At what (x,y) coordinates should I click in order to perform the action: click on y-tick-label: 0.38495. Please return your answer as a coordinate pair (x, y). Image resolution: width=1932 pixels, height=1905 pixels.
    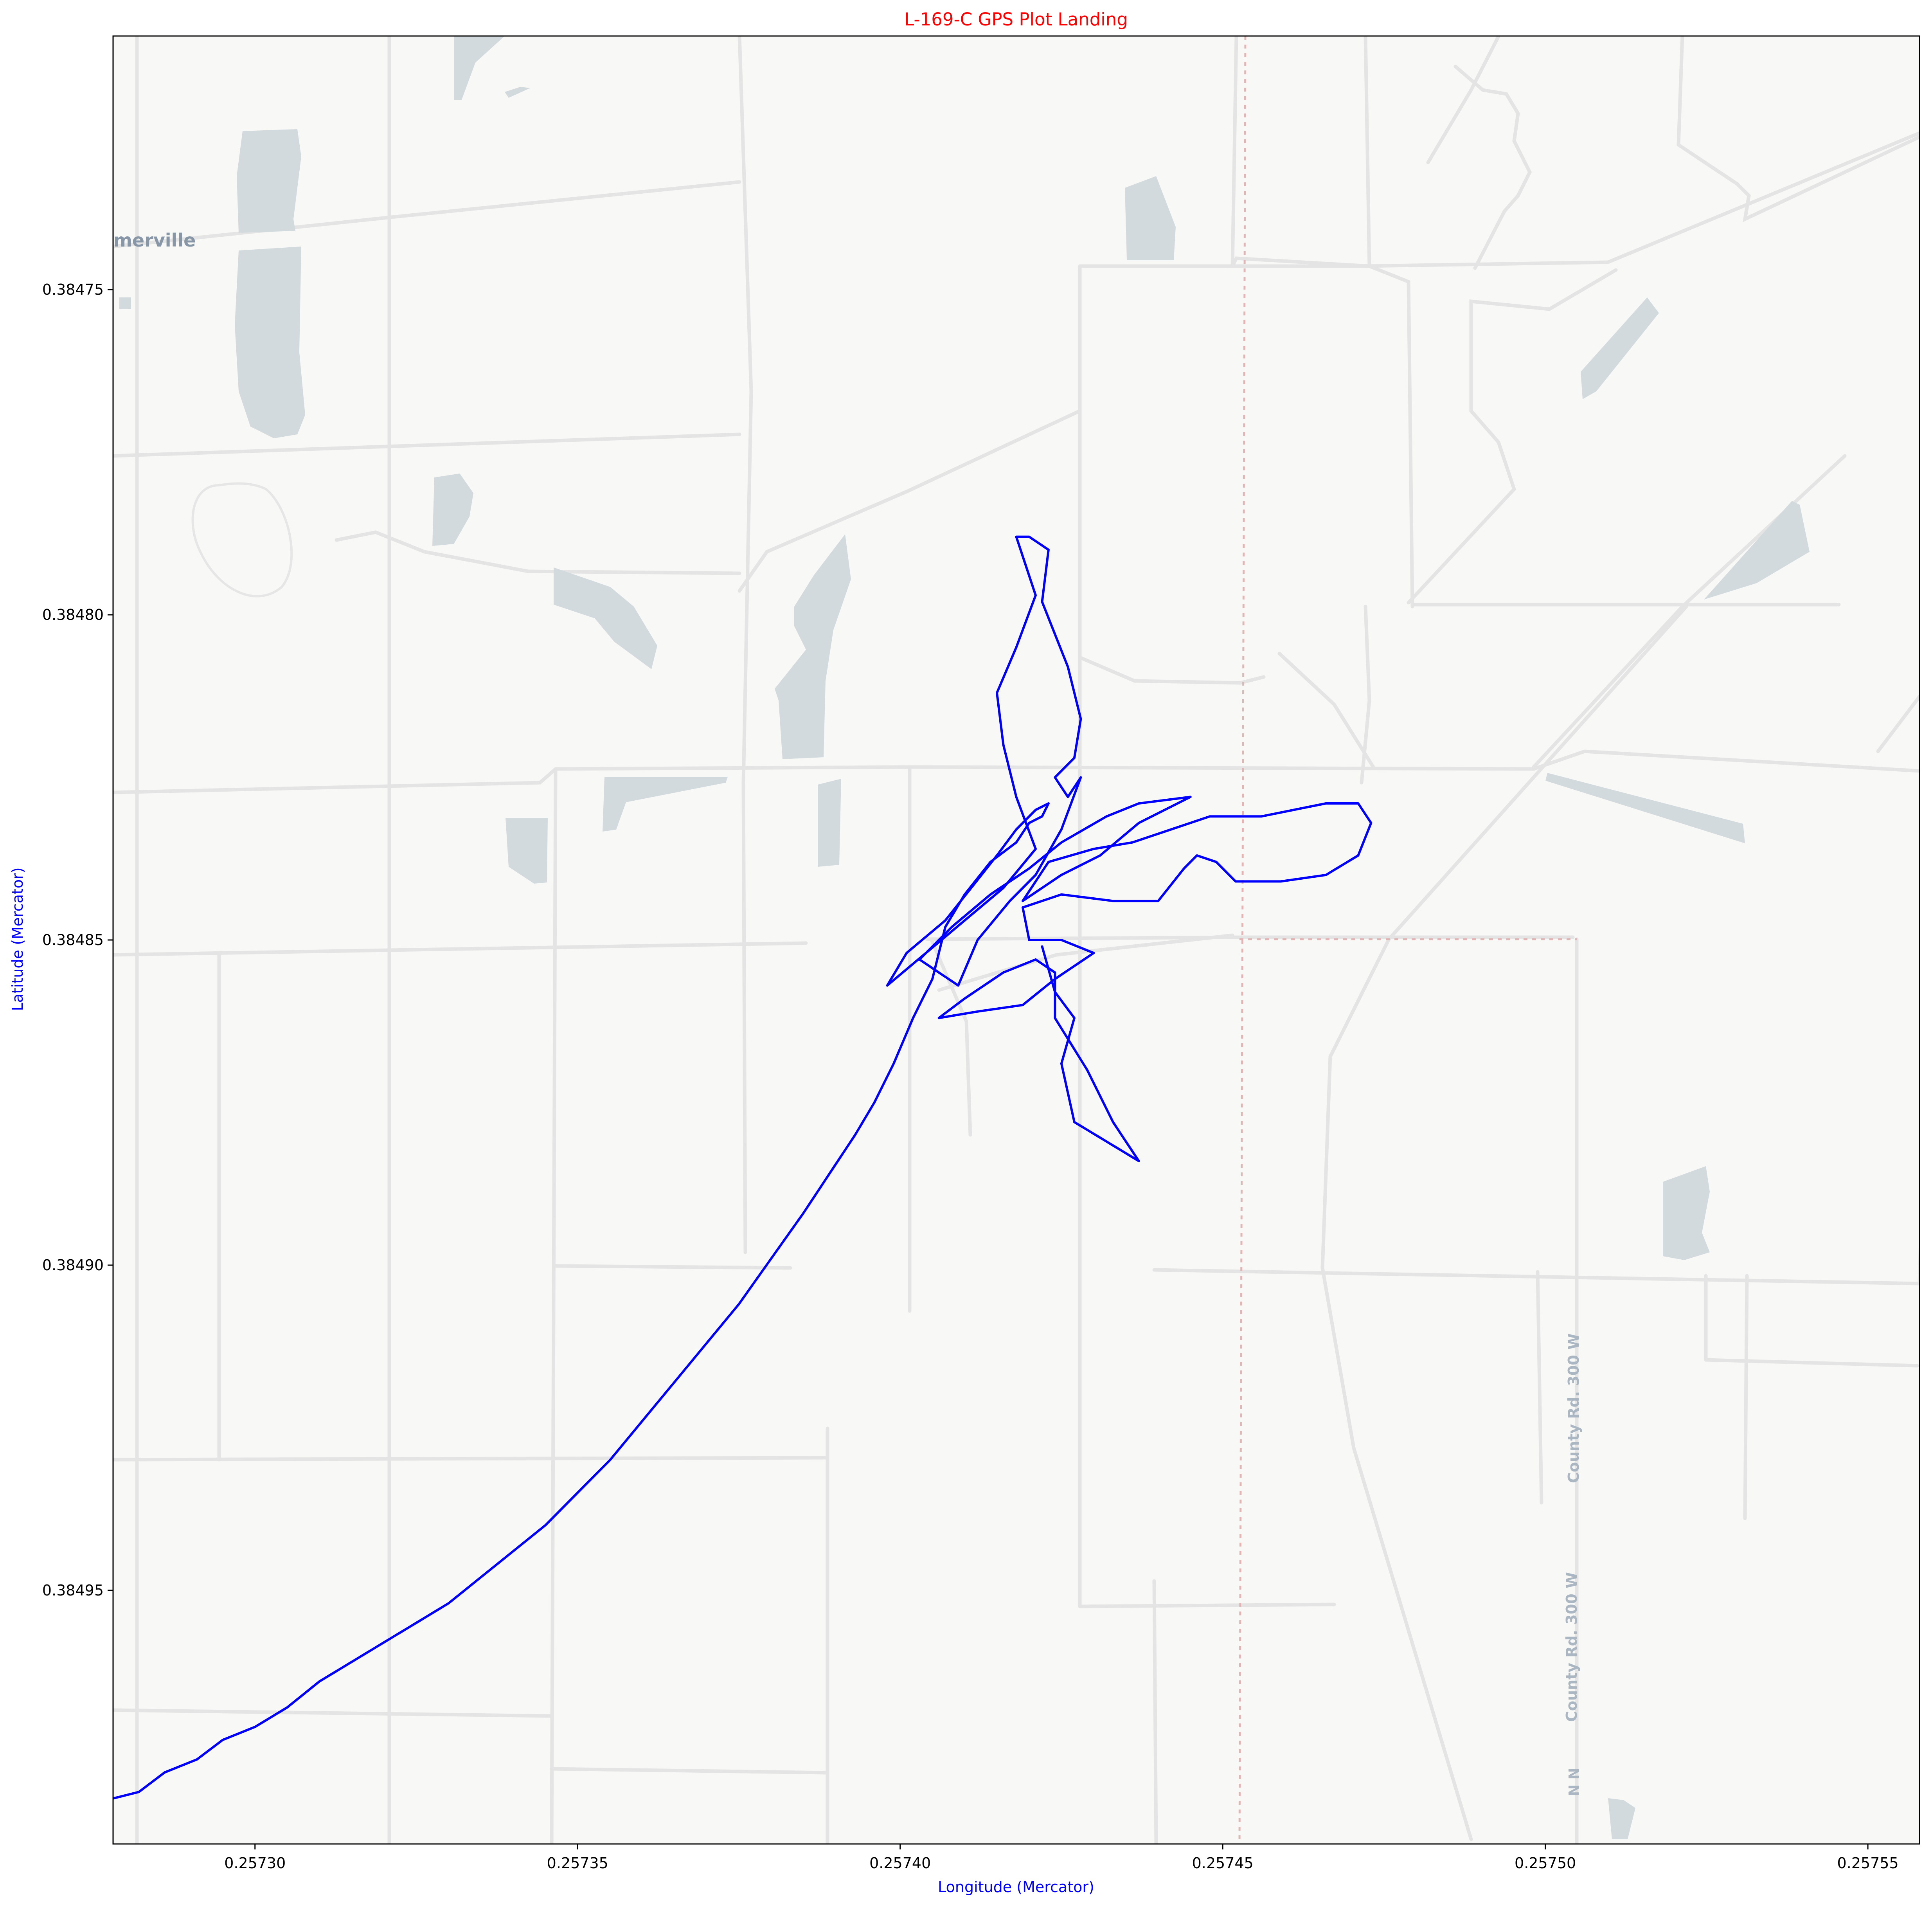
    Looking at the image, I should click on (73, 1590).